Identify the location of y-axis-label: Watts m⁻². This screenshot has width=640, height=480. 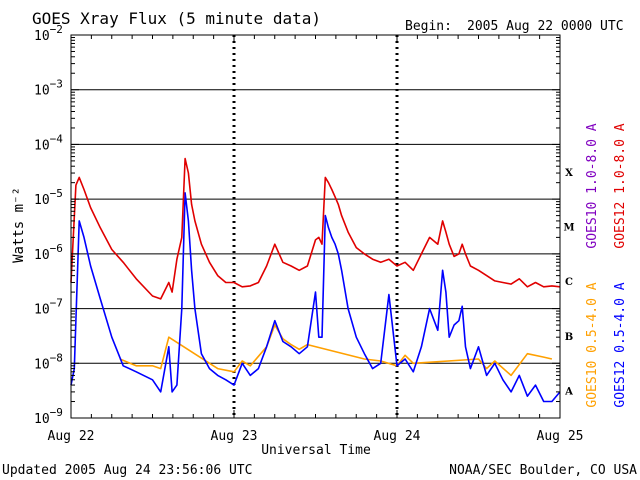
(19, 225).